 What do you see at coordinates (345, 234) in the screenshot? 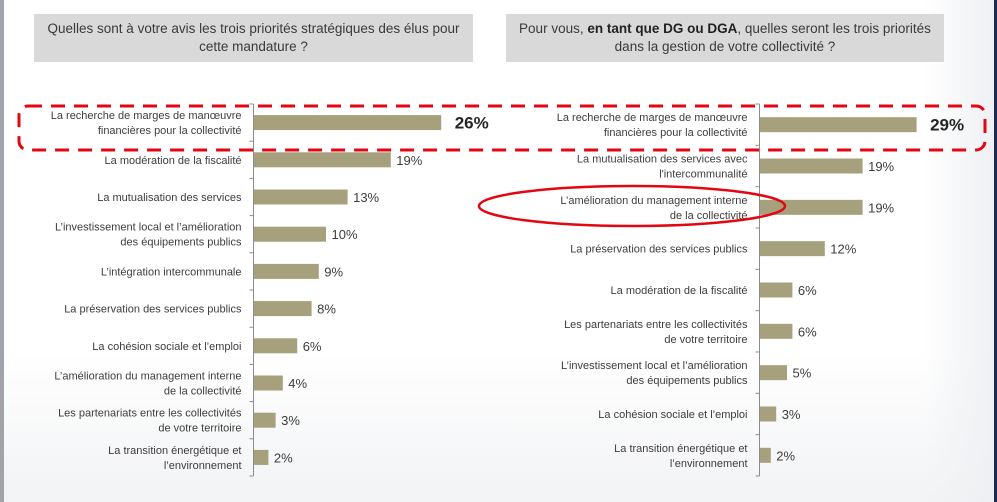
I see `data-label: 10%` at bounding box center [345, 234].